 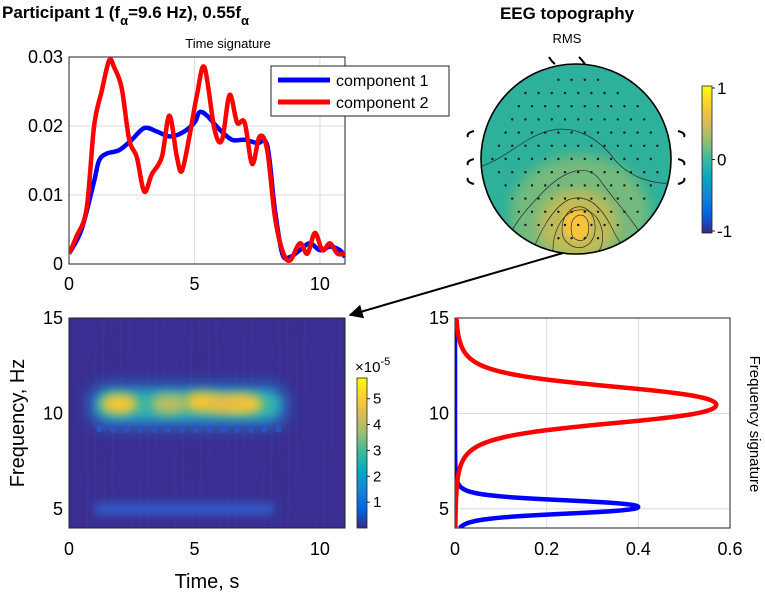 I want to click on spectrogram-peak, so click(x=119, y=403).